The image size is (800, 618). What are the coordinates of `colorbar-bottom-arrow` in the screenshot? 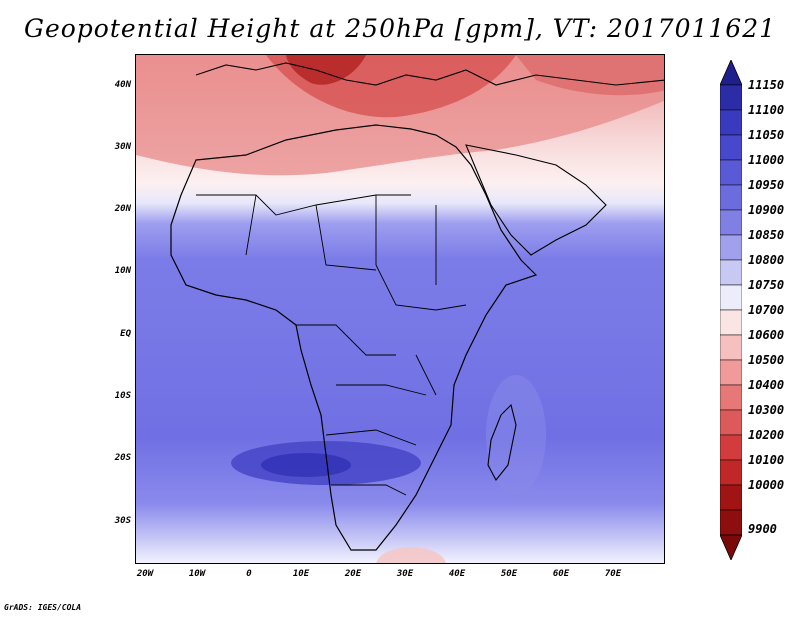 It's located at (731, 547).